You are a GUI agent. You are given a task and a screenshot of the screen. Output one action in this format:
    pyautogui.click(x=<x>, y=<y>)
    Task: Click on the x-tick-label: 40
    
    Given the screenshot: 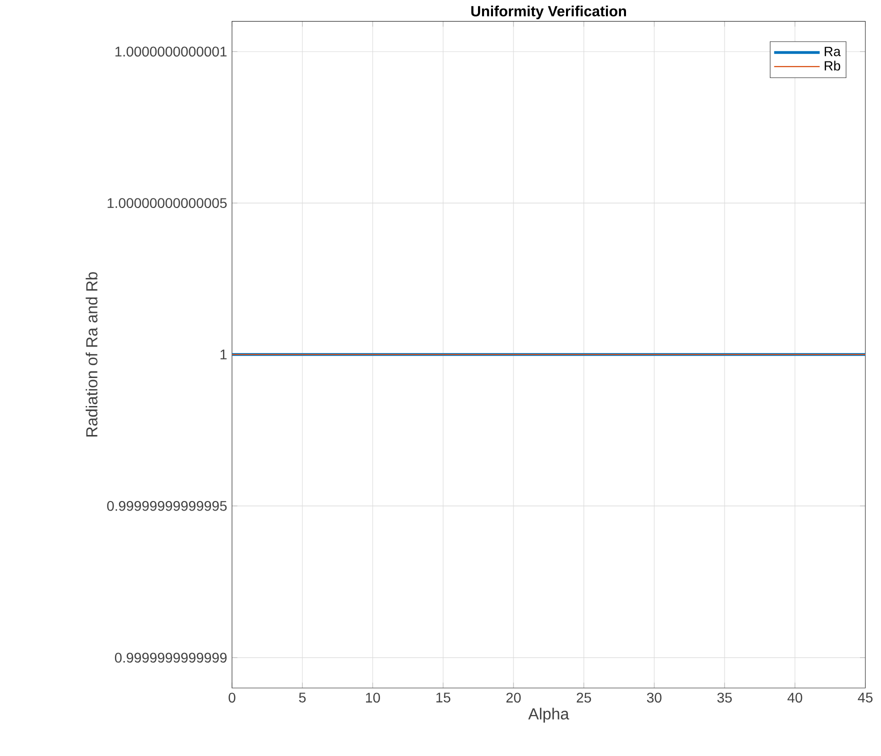 What is the action you would take?
    pyautogui.click(x=794, y=697)
    